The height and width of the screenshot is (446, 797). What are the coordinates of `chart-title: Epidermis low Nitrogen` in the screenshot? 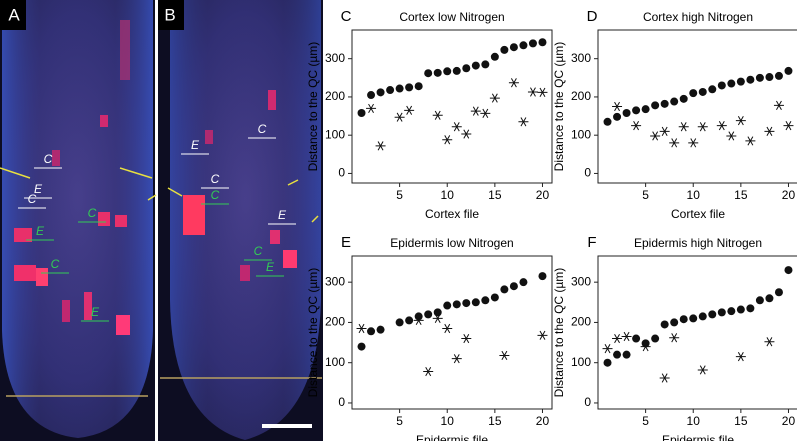 It's located at (451, 243).